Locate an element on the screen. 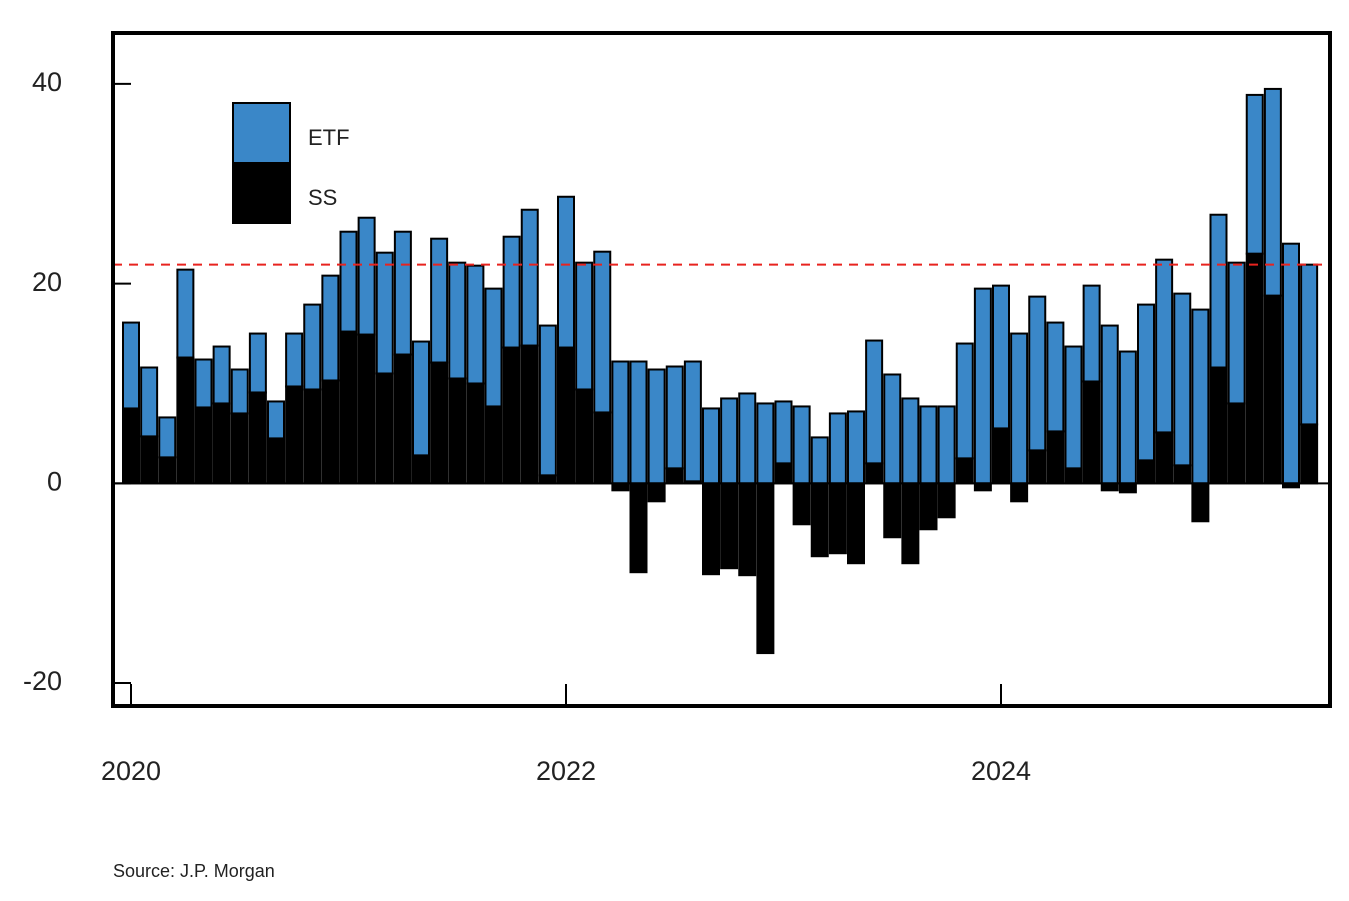  y-tick-label: 0 is located at coordinates (54, 481).